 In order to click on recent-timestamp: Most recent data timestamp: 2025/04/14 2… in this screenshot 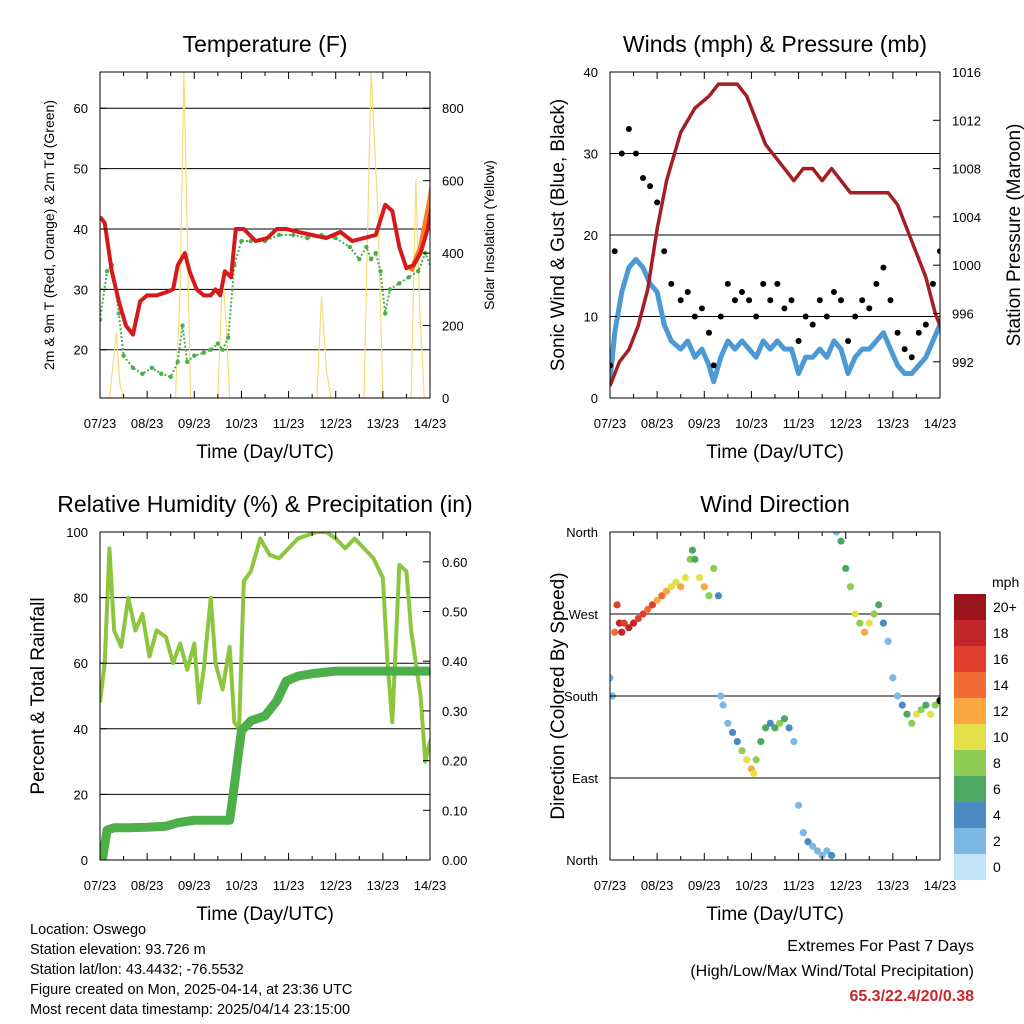, I will do `click(190, 1010)`.